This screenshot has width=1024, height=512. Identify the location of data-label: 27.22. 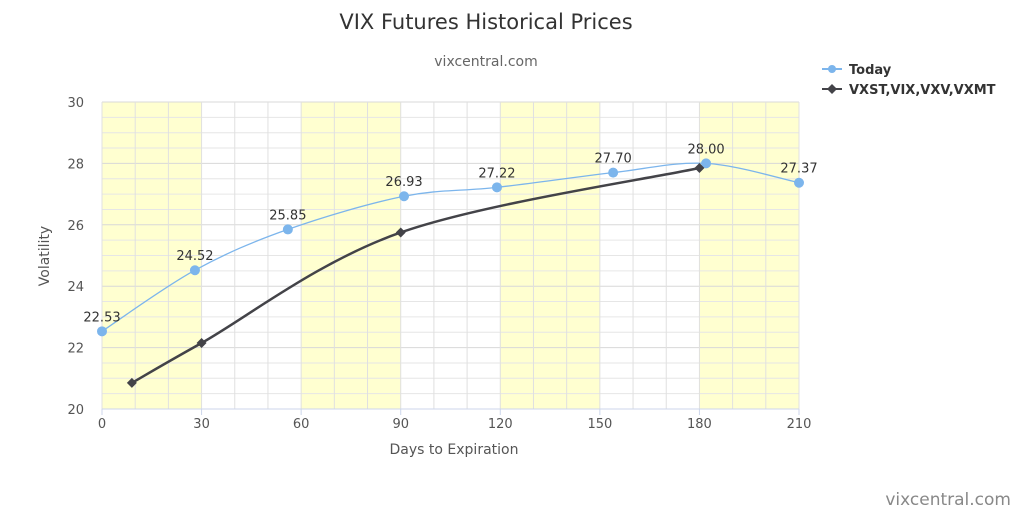
(496, 173).